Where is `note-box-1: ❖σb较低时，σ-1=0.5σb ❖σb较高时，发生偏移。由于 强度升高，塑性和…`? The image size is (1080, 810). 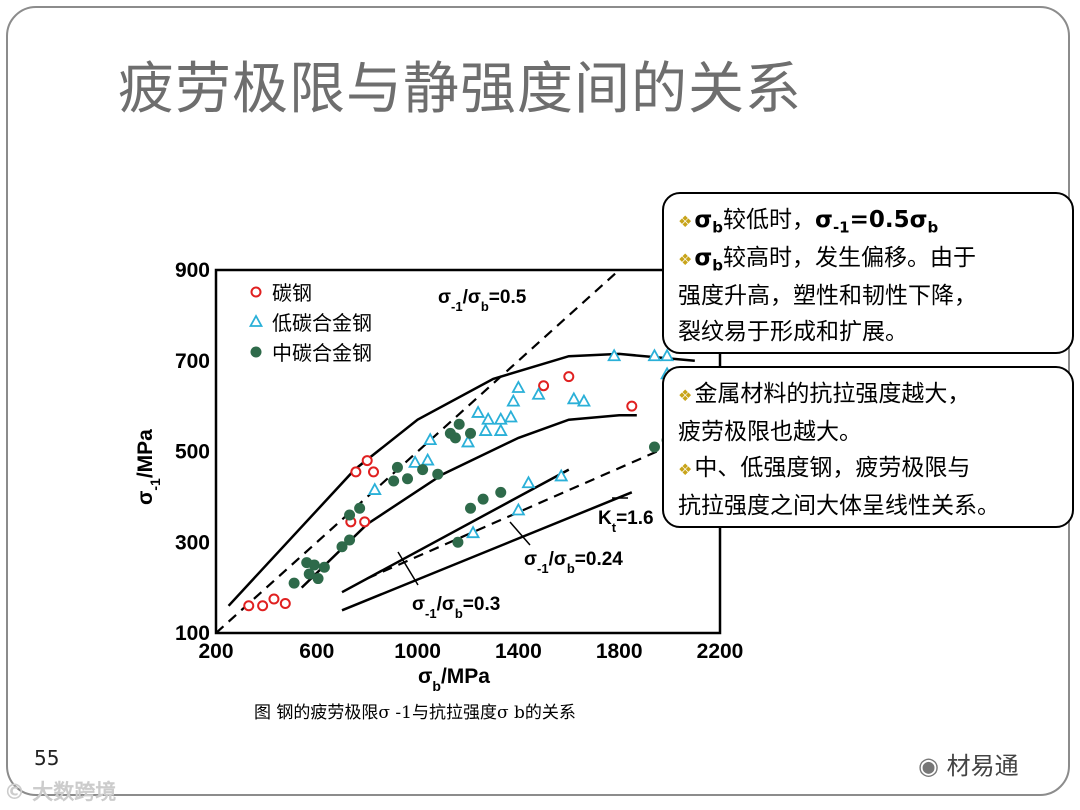
note-box-1: ❖σb较低时，σ-1=0.5σb ❖σb较高时，发生偏移。由于 强度升高，塑性和… is located at coordinates (868, 273).